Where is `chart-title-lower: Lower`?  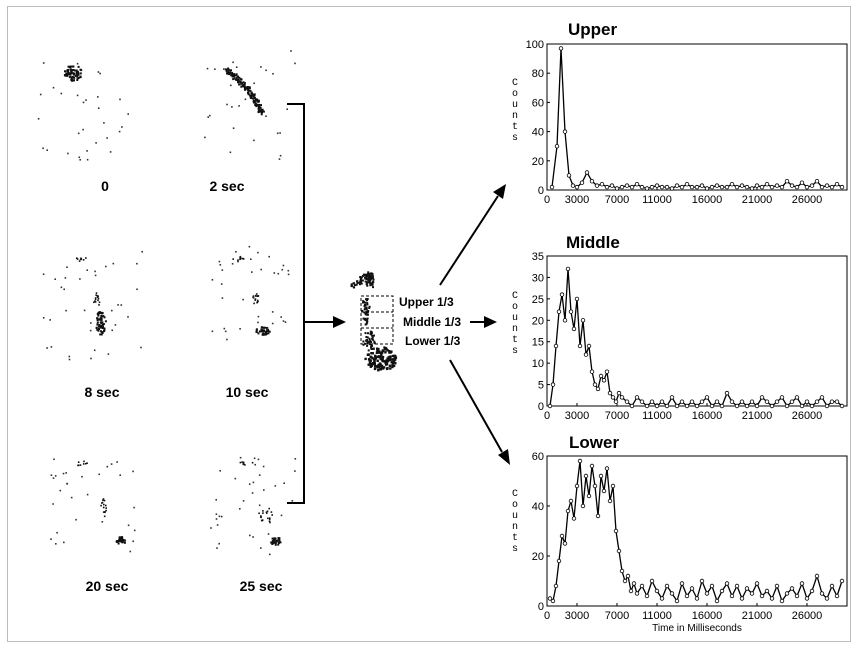 chart-title-lower: Lower is located at coordinates (594, 442).